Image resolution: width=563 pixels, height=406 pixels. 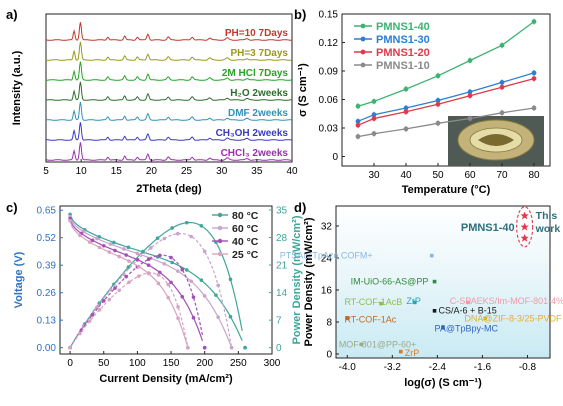 I want to click on cond-ytick-label: 0, so click(x=335, y=157).